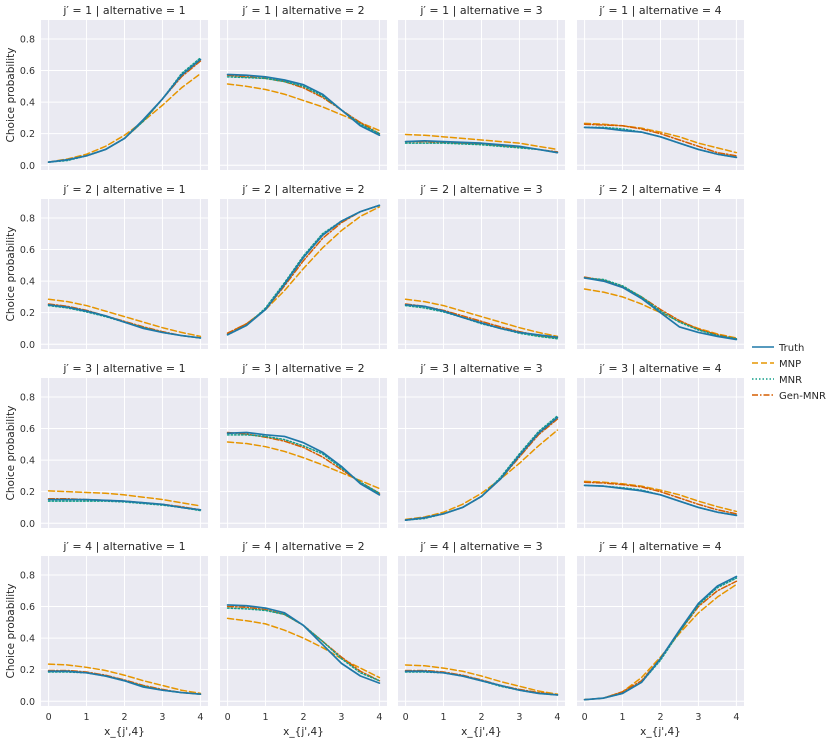  What do you see at coordinates (789, 372) in the screenshot?
I see `legend: Truth MNP MNR Gen-MNR` at bounding box center [789, 372].